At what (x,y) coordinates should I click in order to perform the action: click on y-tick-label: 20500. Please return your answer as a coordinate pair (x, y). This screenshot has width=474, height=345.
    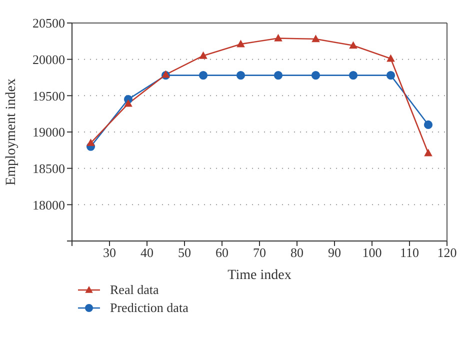
    Looking at the image, I should click on (48, 23).